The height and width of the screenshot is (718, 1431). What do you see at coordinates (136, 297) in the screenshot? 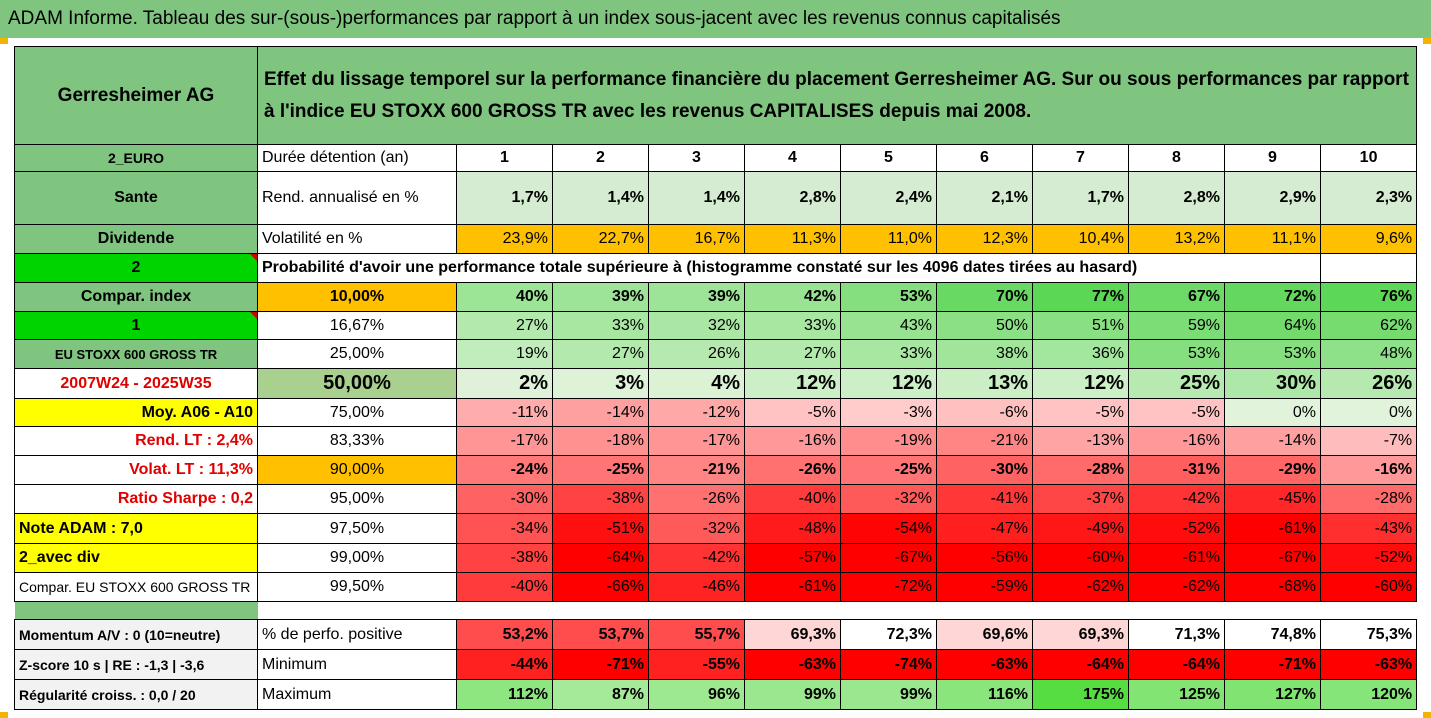
I see `compar-index-label: Compar. index` at bounding box center [136, 297].